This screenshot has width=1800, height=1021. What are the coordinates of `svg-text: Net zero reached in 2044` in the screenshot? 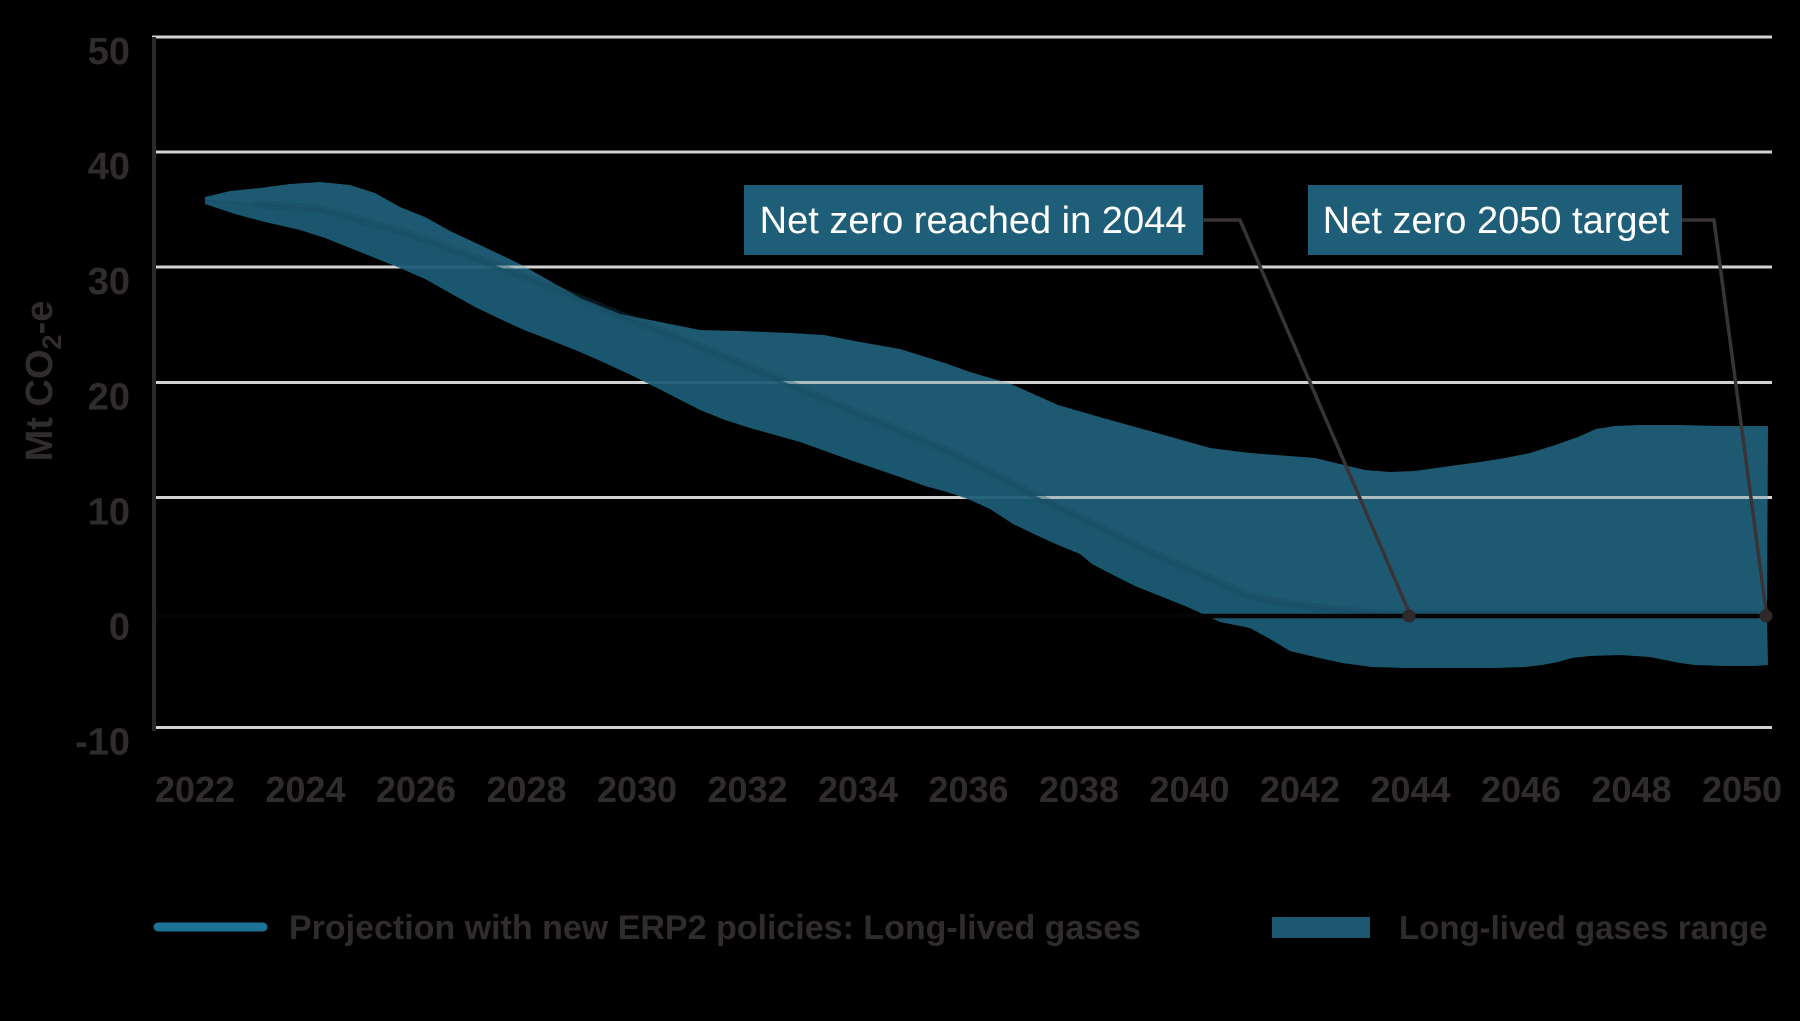 It's located at (973, 221).